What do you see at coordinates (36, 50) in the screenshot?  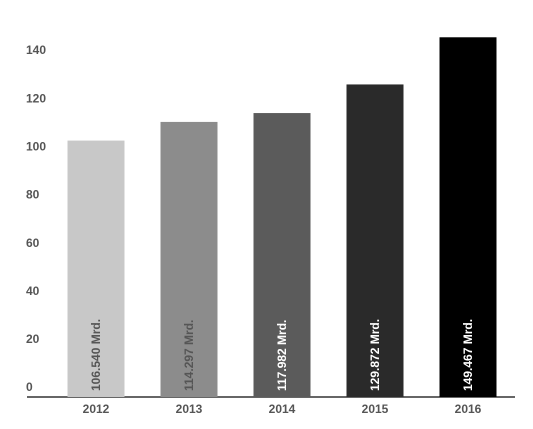 I see `y-tick-label: 140` at bounding box center [36, 50].